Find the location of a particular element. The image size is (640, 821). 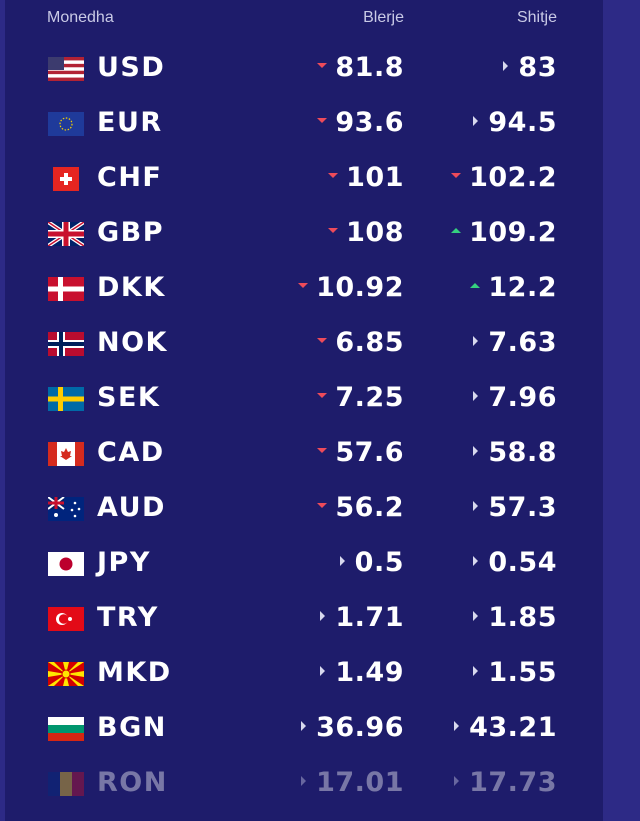

sell-rate-cell: 12.2 is located at coordinates (513, 287).